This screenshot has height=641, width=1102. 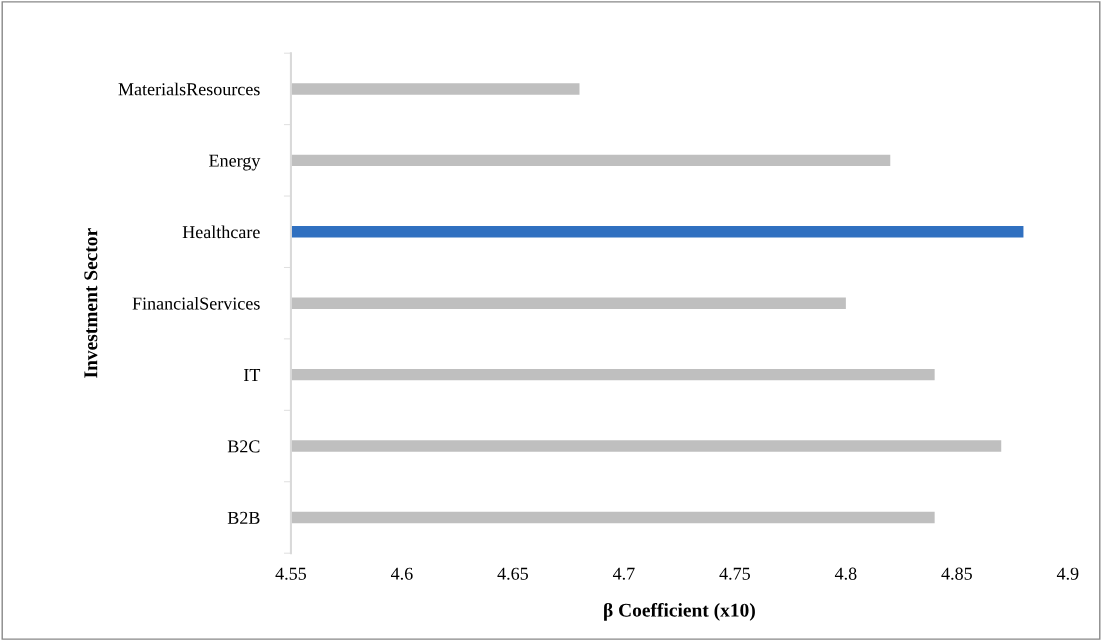 I want to click on y-tick-label: IT, so click(x=252, y=375).